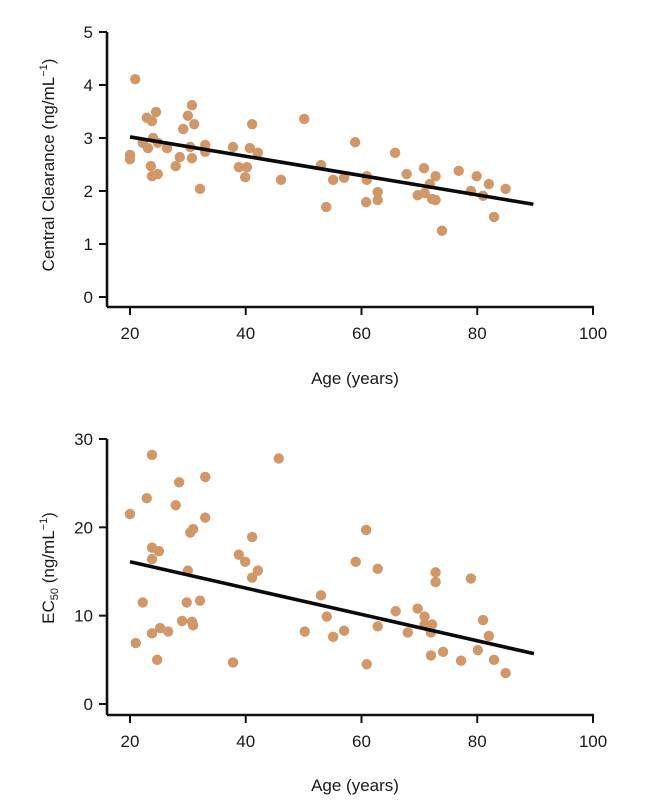  What do you see at coordinates (477, 741) in the screenshot?
I see `x-tick-label: 80` at bounding box center [477, 741].